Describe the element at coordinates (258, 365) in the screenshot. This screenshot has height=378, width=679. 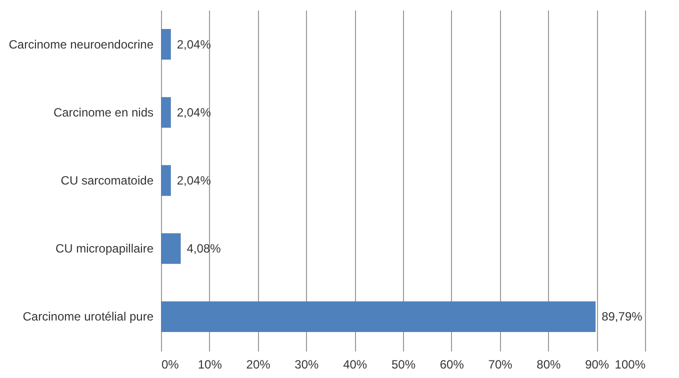
I see `x-tick-label: 20%` at that location.